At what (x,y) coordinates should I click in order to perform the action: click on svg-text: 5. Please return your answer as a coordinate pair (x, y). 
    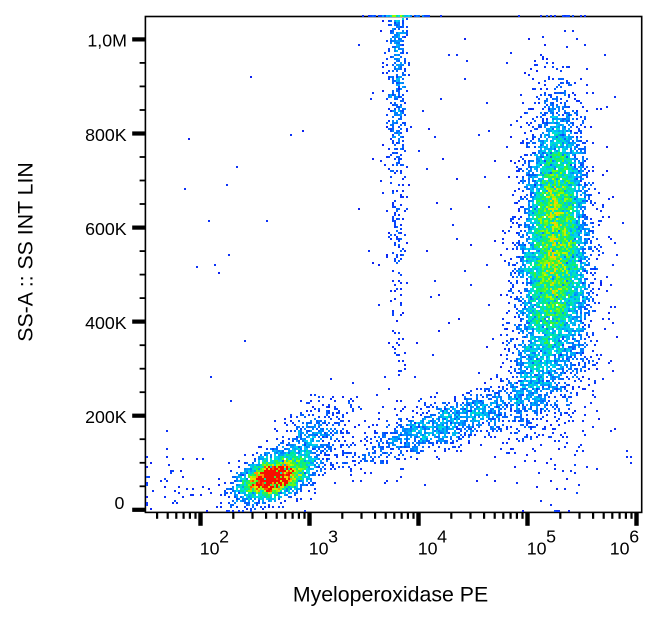
    Looking at the image, I should click on (551, 536).